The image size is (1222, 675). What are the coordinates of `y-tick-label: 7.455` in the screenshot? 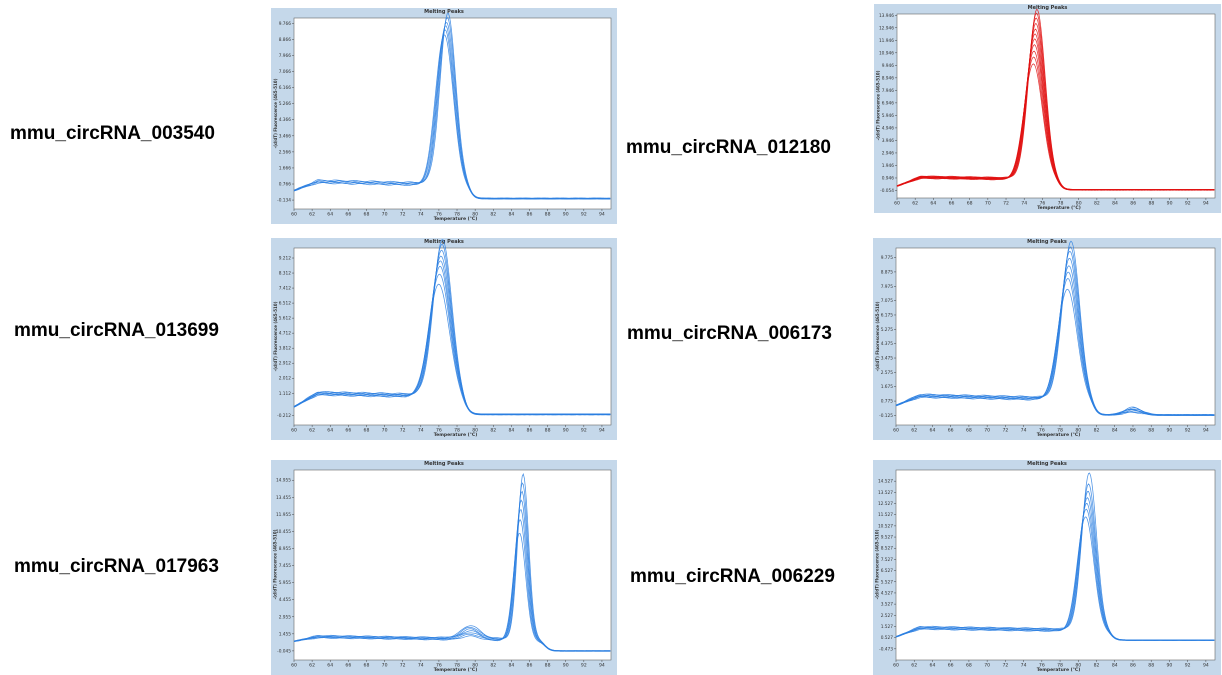 It's located at (285, 566).